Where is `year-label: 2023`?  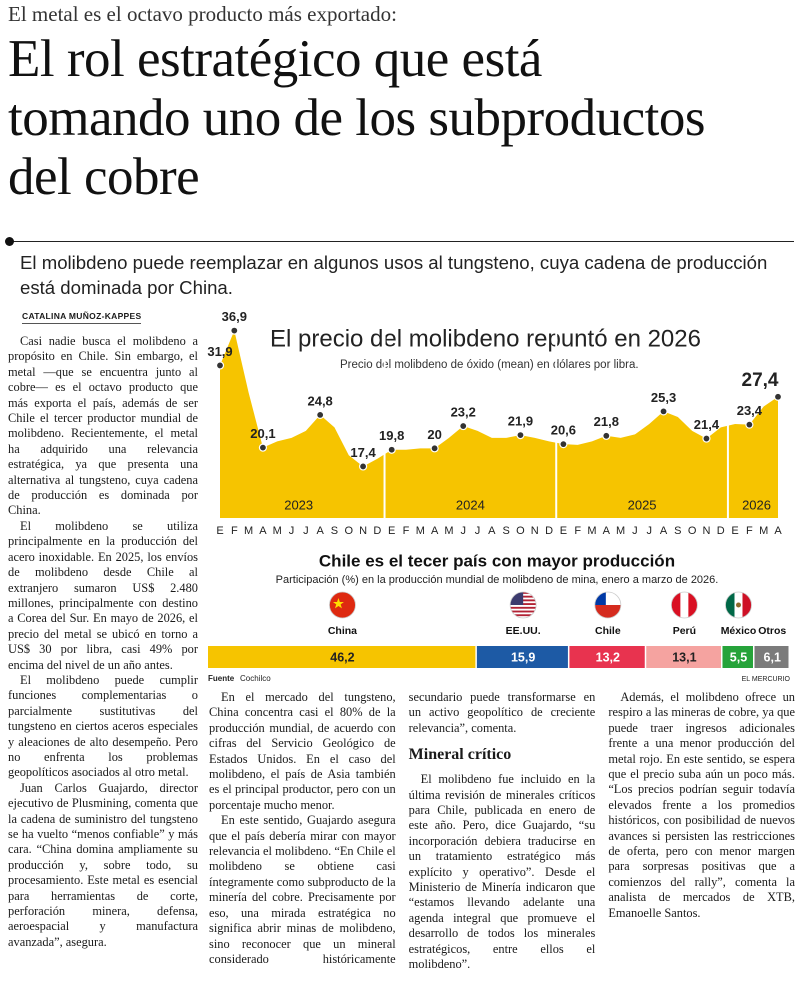
year-label: 2023 is located at coordinates (298, 504).